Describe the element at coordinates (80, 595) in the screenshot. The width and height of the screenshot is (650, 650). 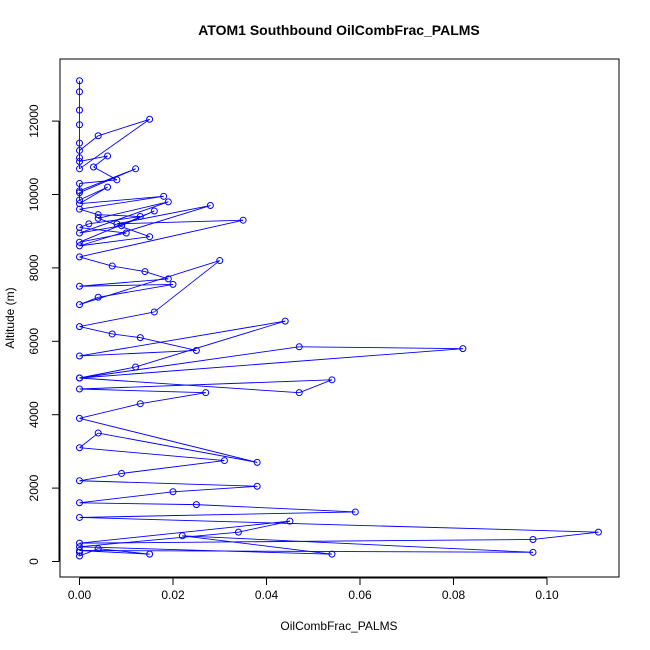
I see `x-tick-label: 0.00` at that location.